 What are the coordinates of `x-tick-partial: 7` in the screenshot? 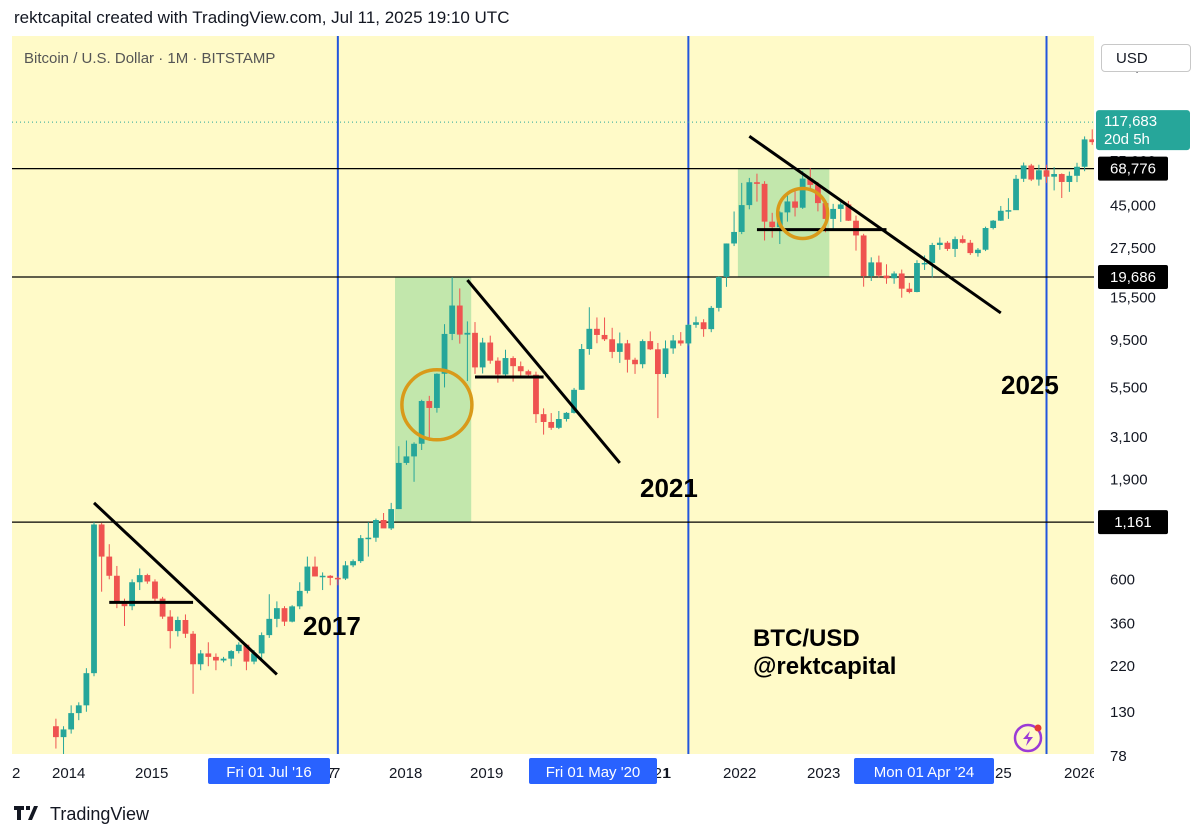 It's located at (336, 773).